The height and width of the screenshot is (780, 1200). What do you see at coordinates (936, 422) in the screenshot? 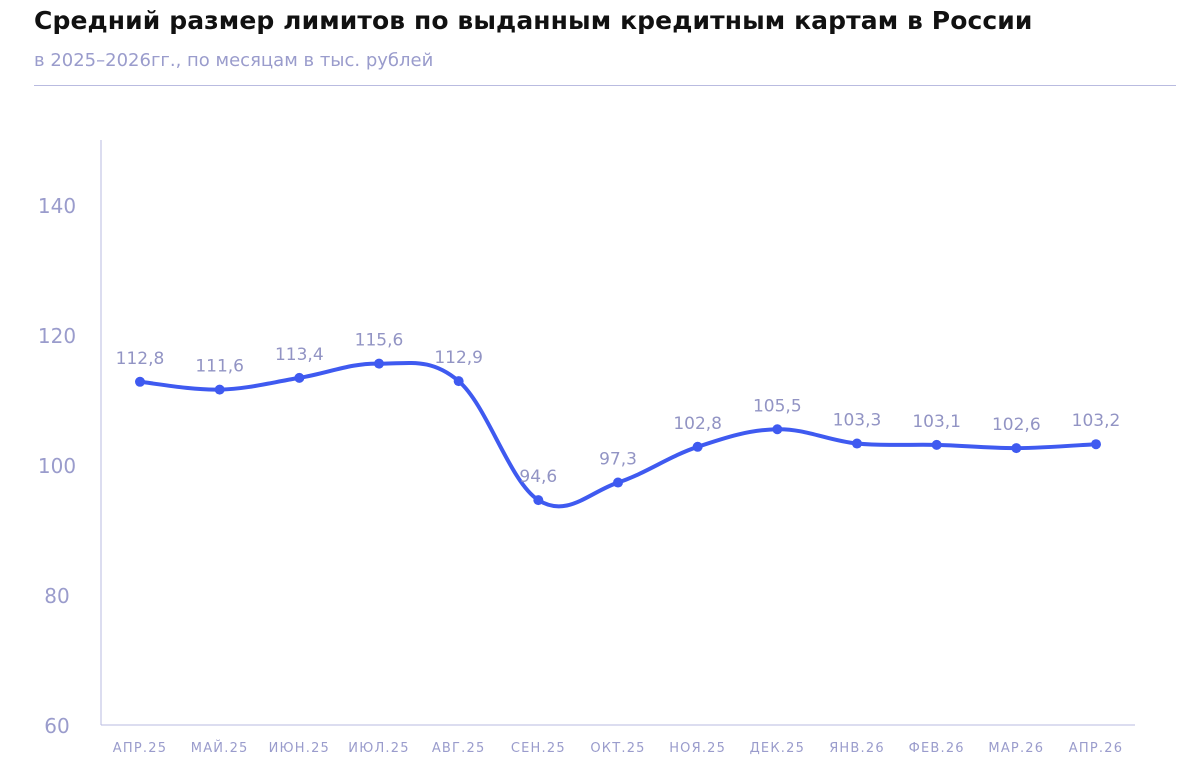
I see `data-label: 103,1` at bounding box center [936, 422].